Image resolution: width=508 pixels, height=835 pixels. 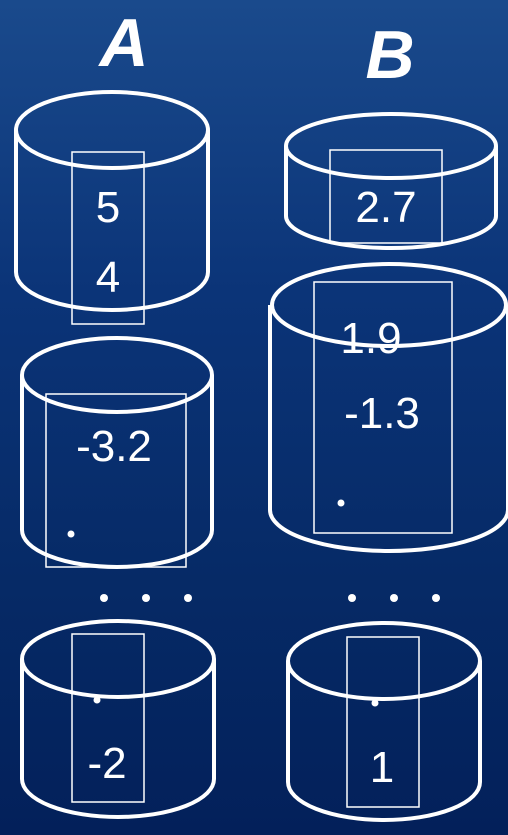 What do you see at coordinates (97, 700) in the screenshot?
I see `bucket-a3-continuation-dot` at bounding box center [97, 700].